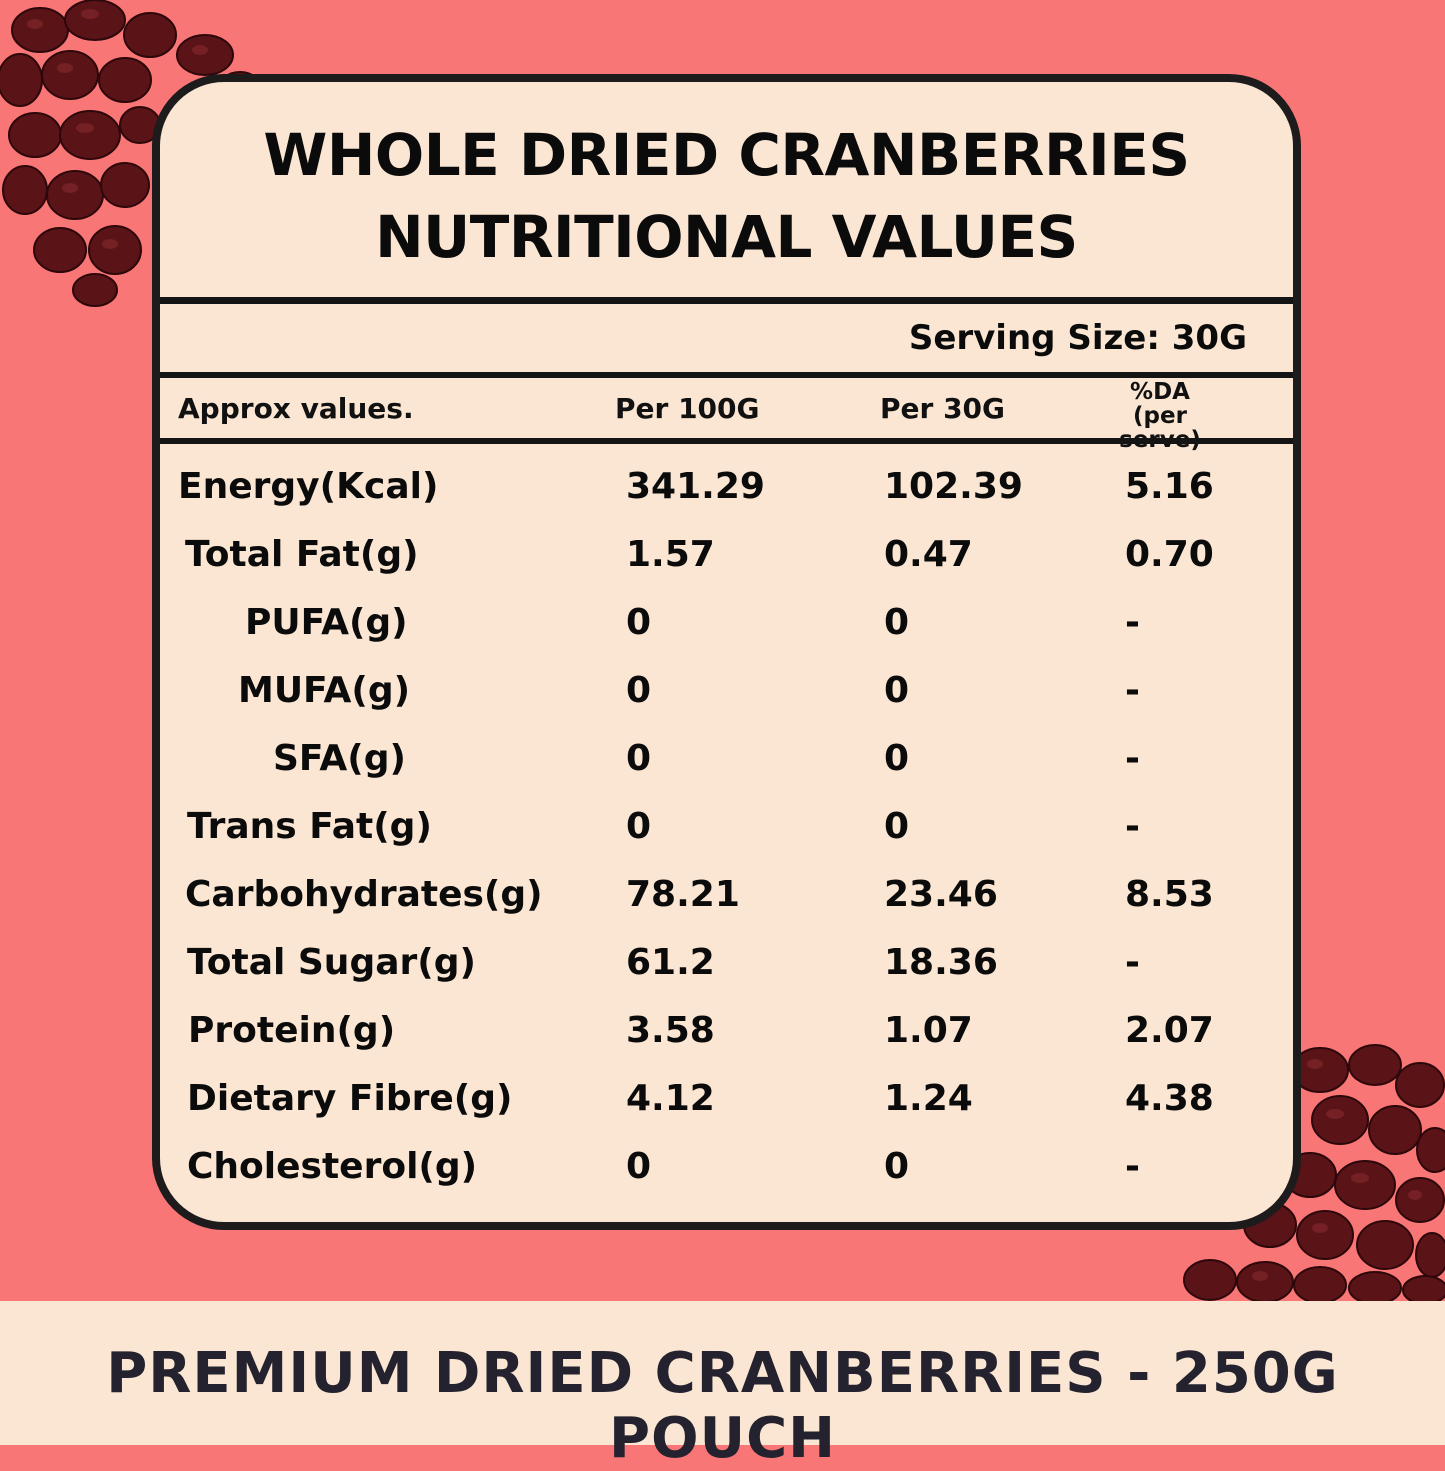 The width and height of the screenshot is (1445, 1471). I want to click on per-30g-value: 1.07, so click(928, 1030).